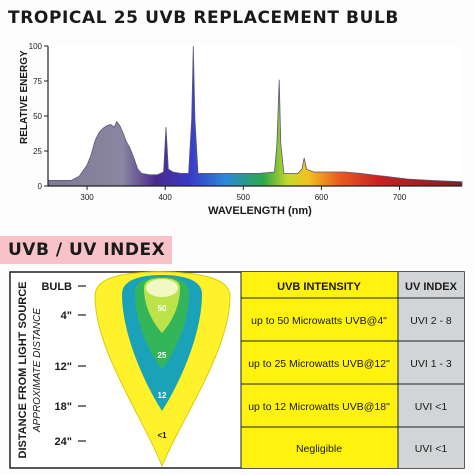 This screenshot has height=475, width=475. Describe the element at coordinates (162, 308) in the screenshot. I see `zone-label-50: 50` at that location.